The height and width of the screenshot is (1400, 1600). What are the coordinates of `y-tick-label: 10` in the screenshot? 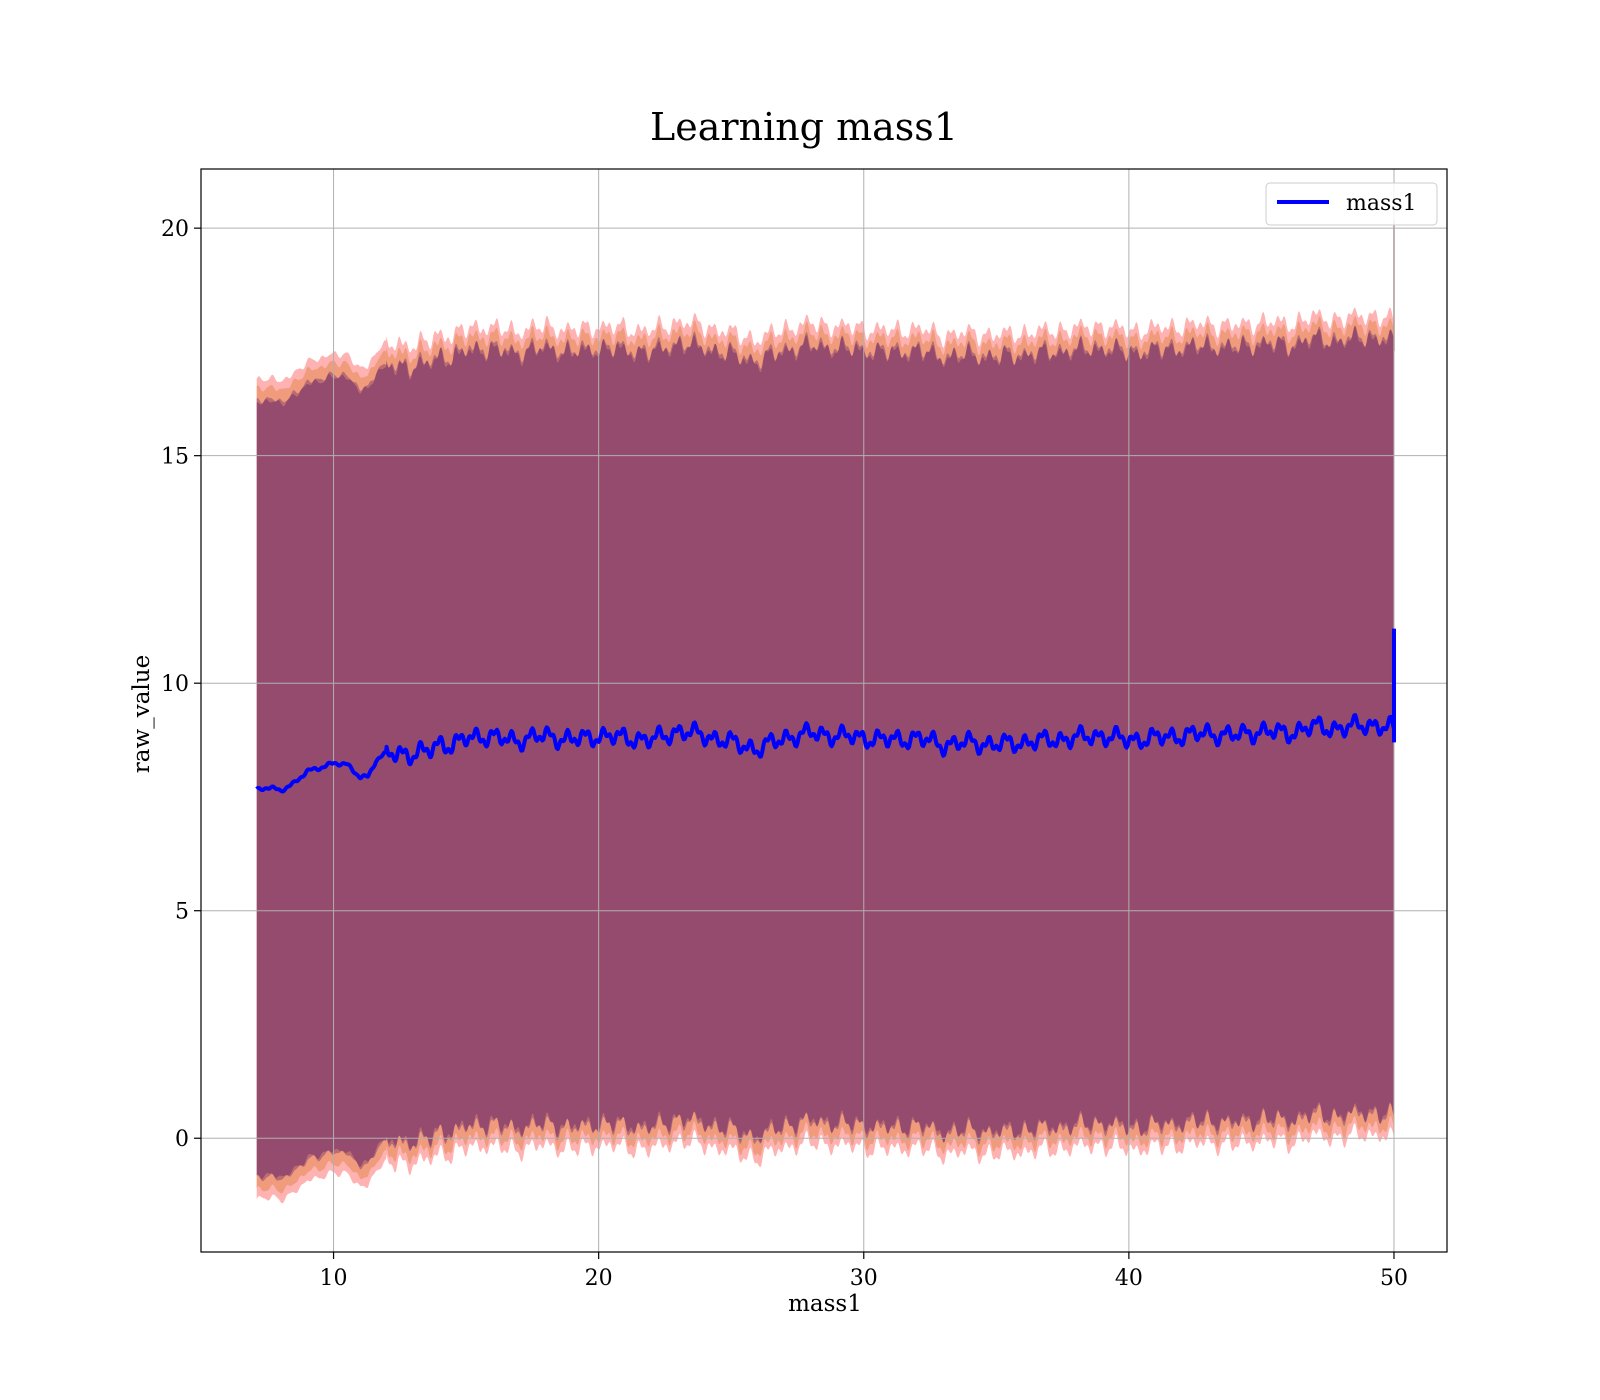 It's located at (175, 684).